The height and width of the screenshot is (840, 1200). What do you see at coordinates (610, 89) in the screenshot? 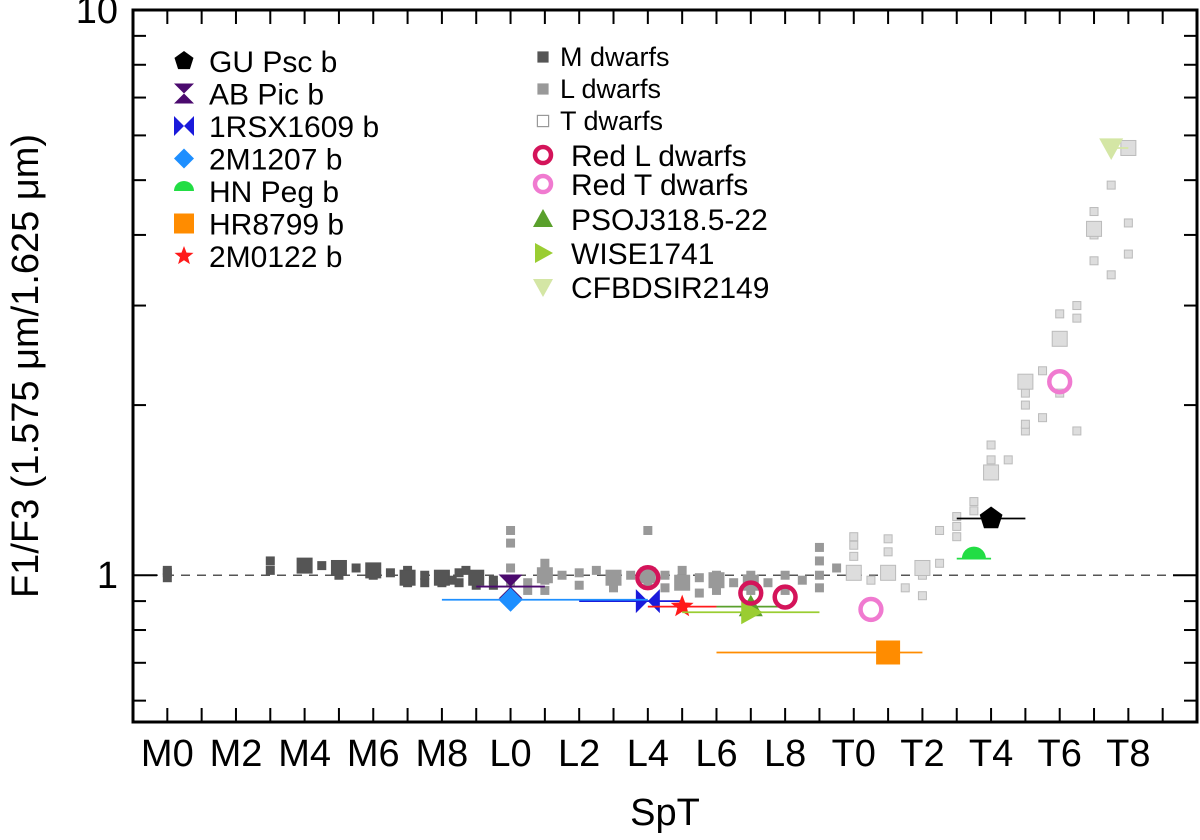
I see `legend-label: L dwarfs` at bounding box center [610, 89].